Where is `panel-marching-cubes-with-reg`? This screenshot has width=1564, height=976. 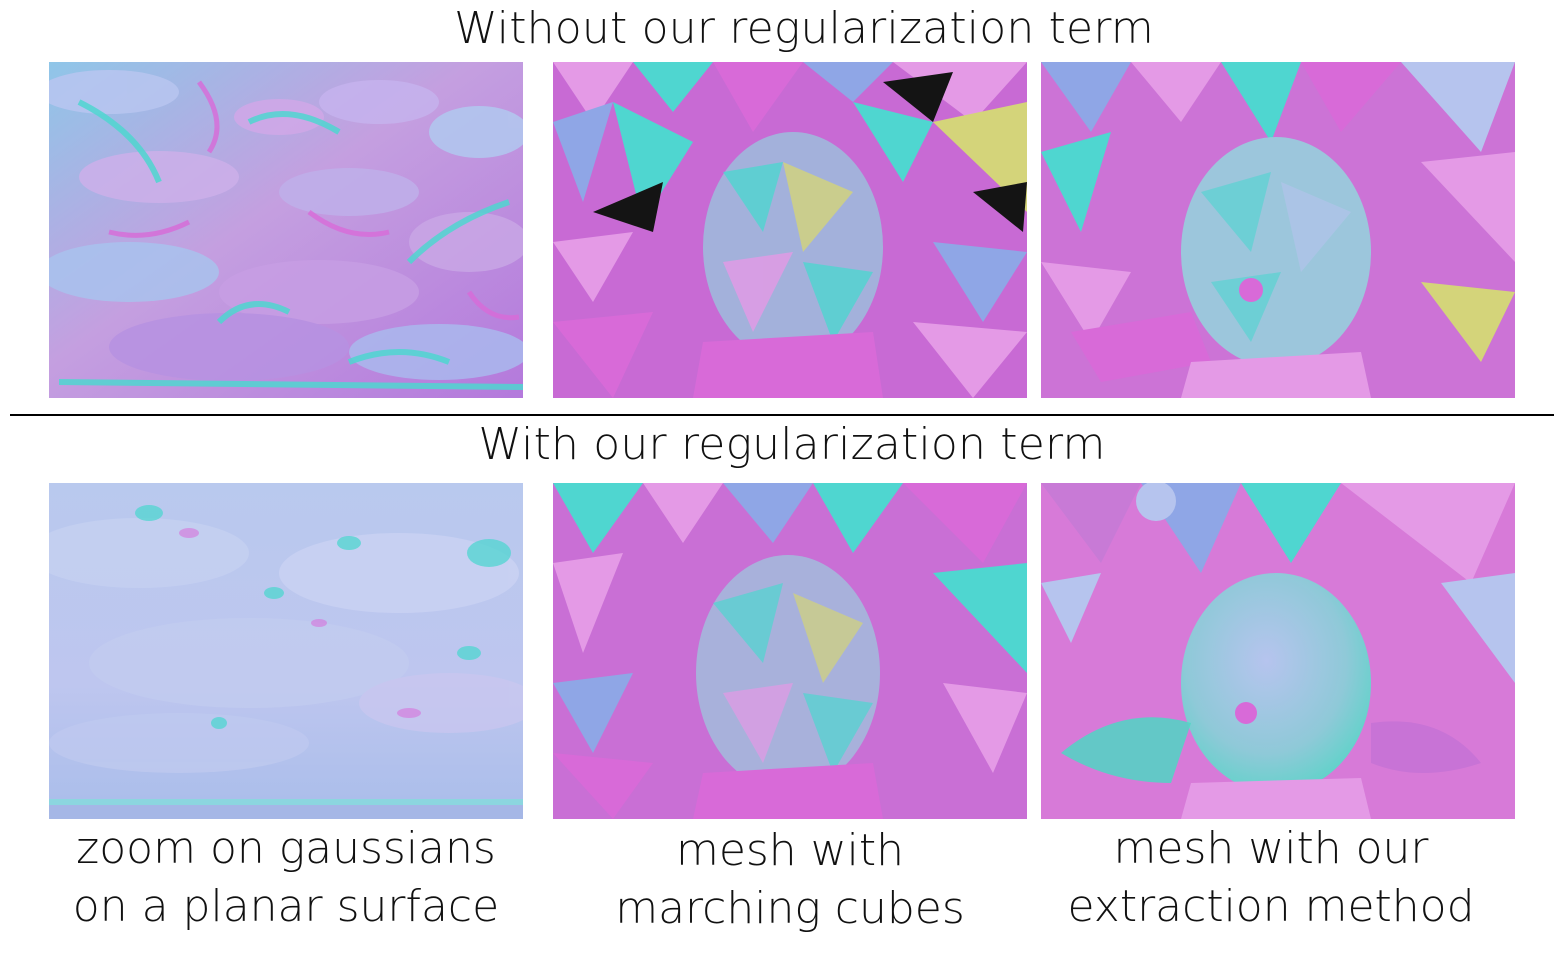 panel-marching-cubes-with-reg is located at coordinates (790, 651).